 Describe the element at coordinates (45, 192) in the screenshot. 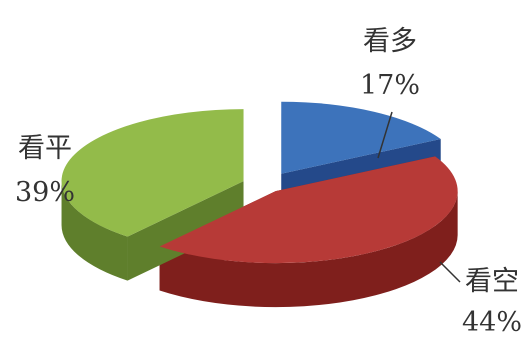

I see `slice-percent-label: 39%` at that location.